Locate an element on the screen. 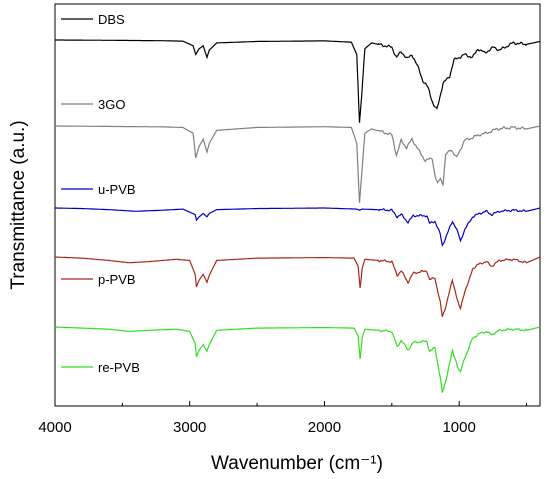  legend-label-dbs: DBS is located at coordinates (111, 19).